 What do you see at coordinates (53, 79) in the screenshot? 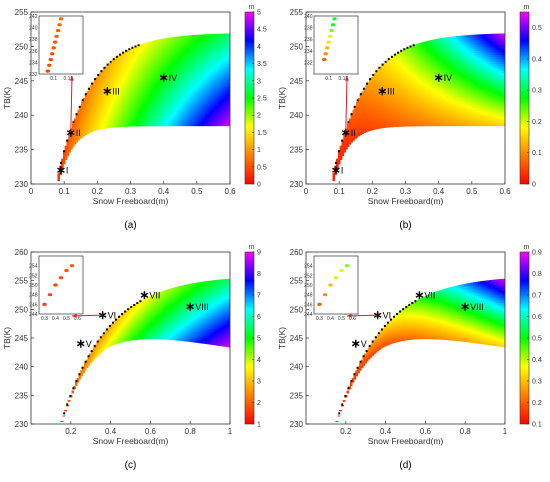
I see `inset-x-tick-label: 0.1` at bounding box center [53, 79].